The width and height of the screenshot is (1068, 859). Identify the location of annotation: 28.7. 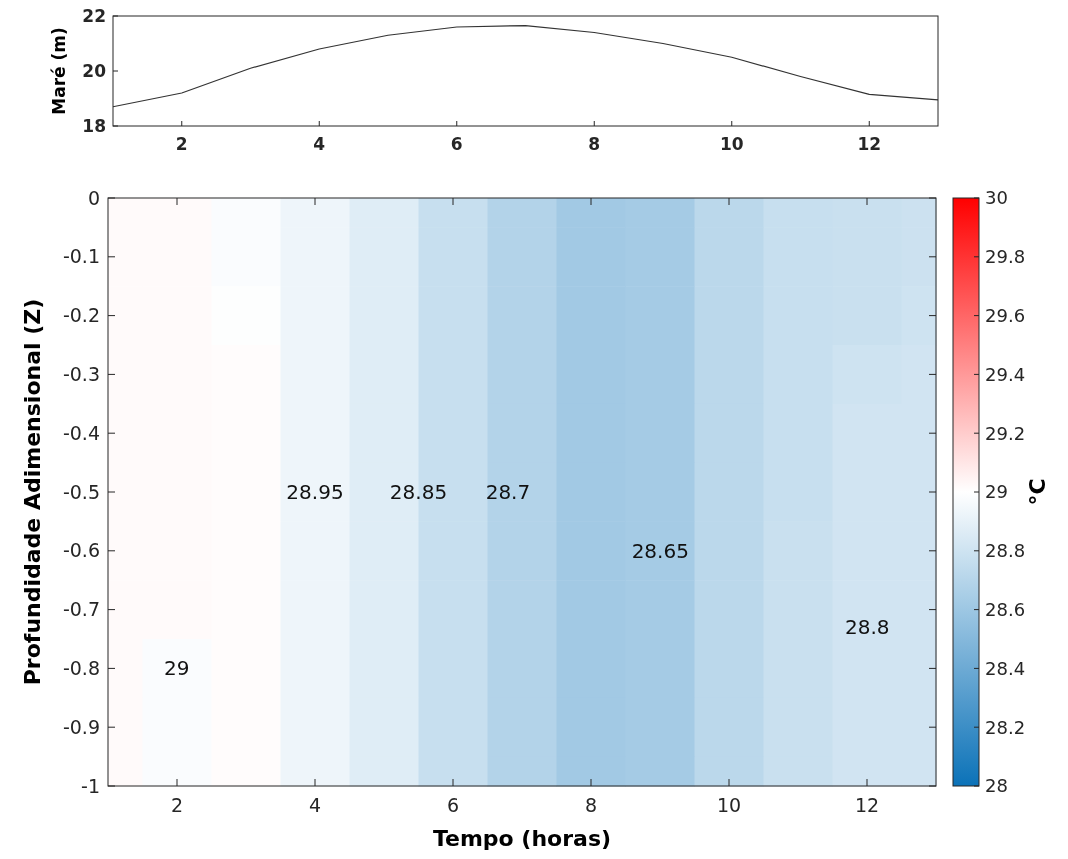
(508, 492).